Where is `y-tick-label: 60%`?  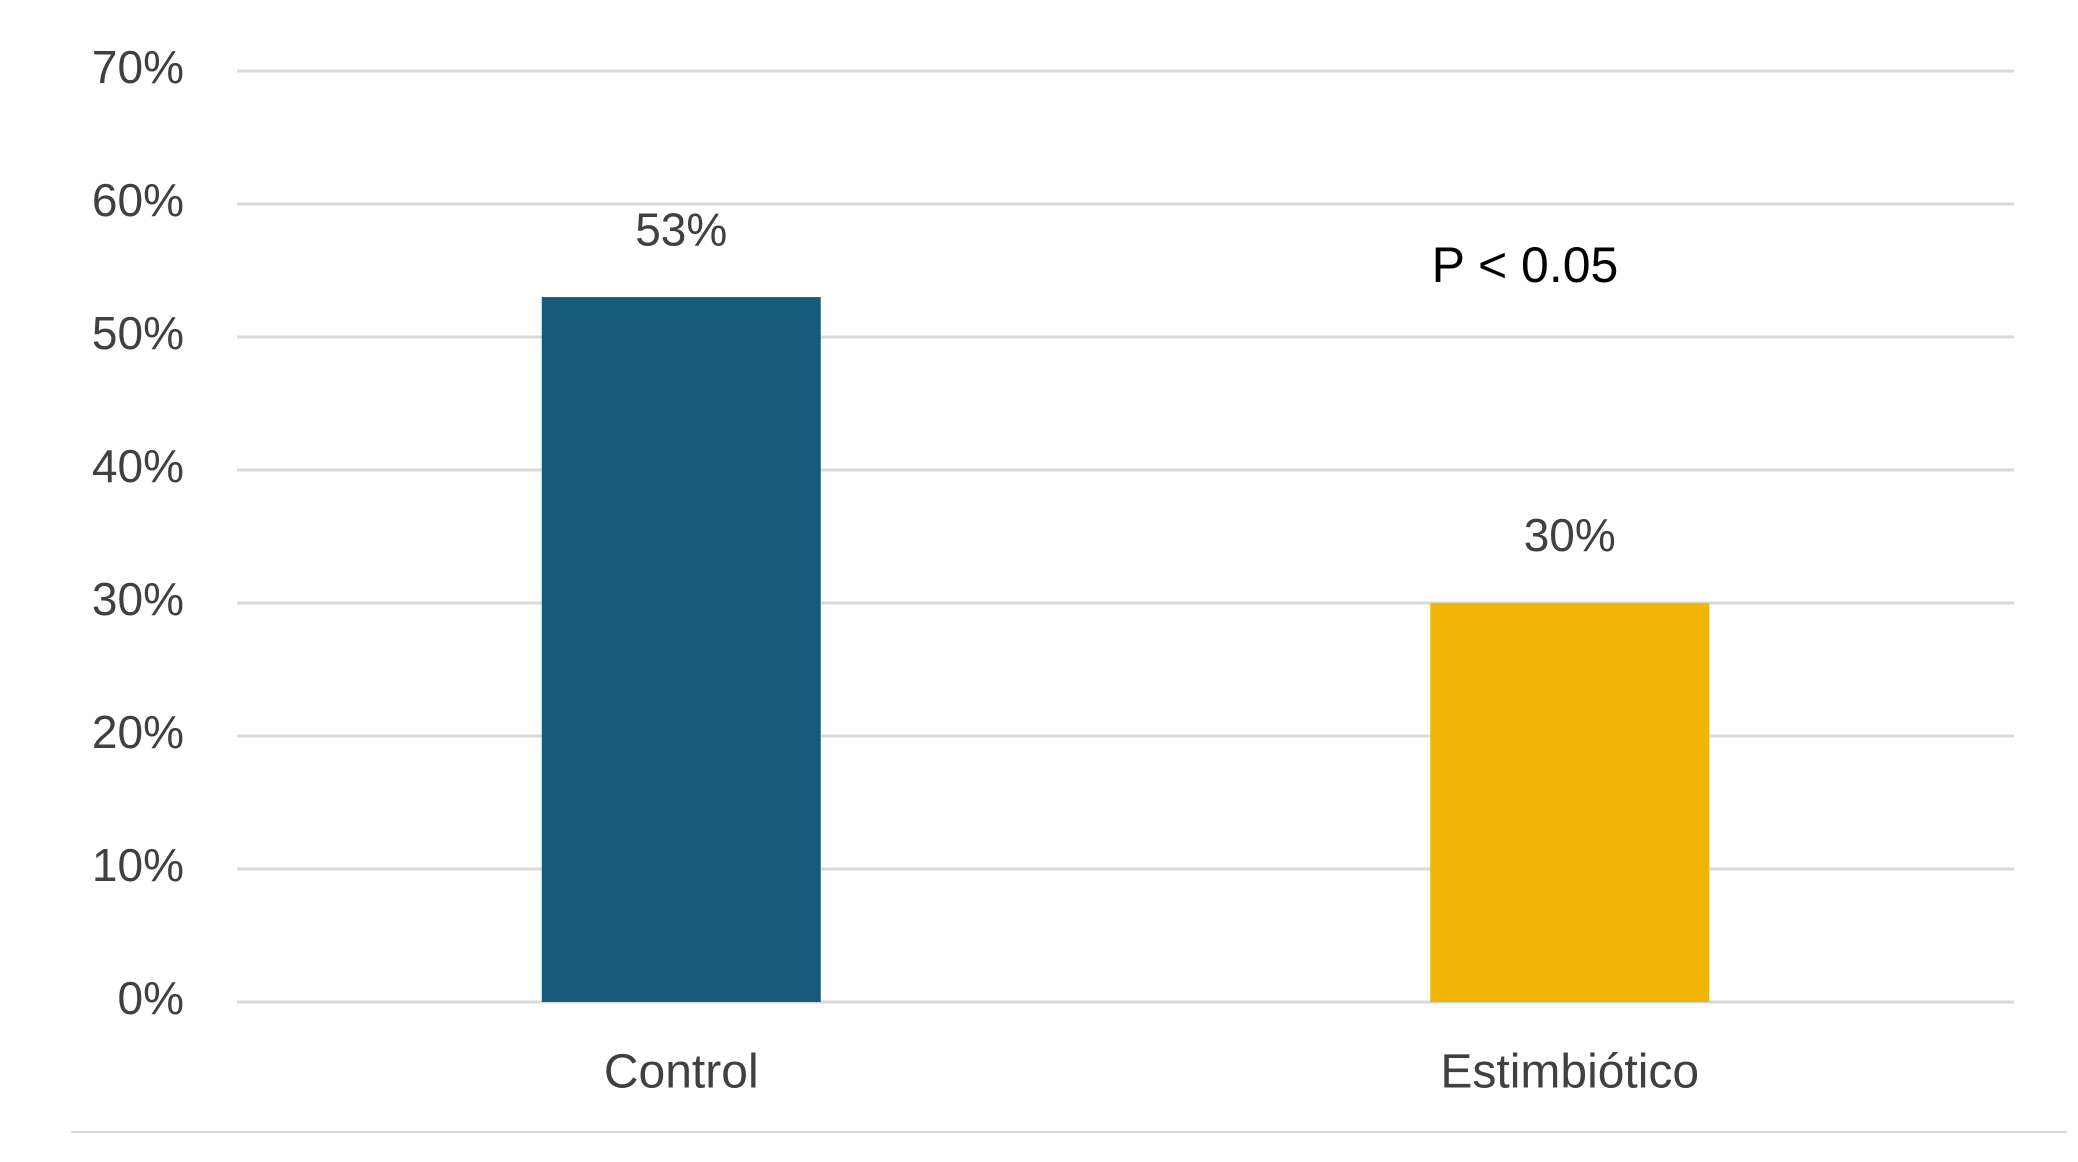
y-tick-label: 60% is located at coordinates (138, 200).